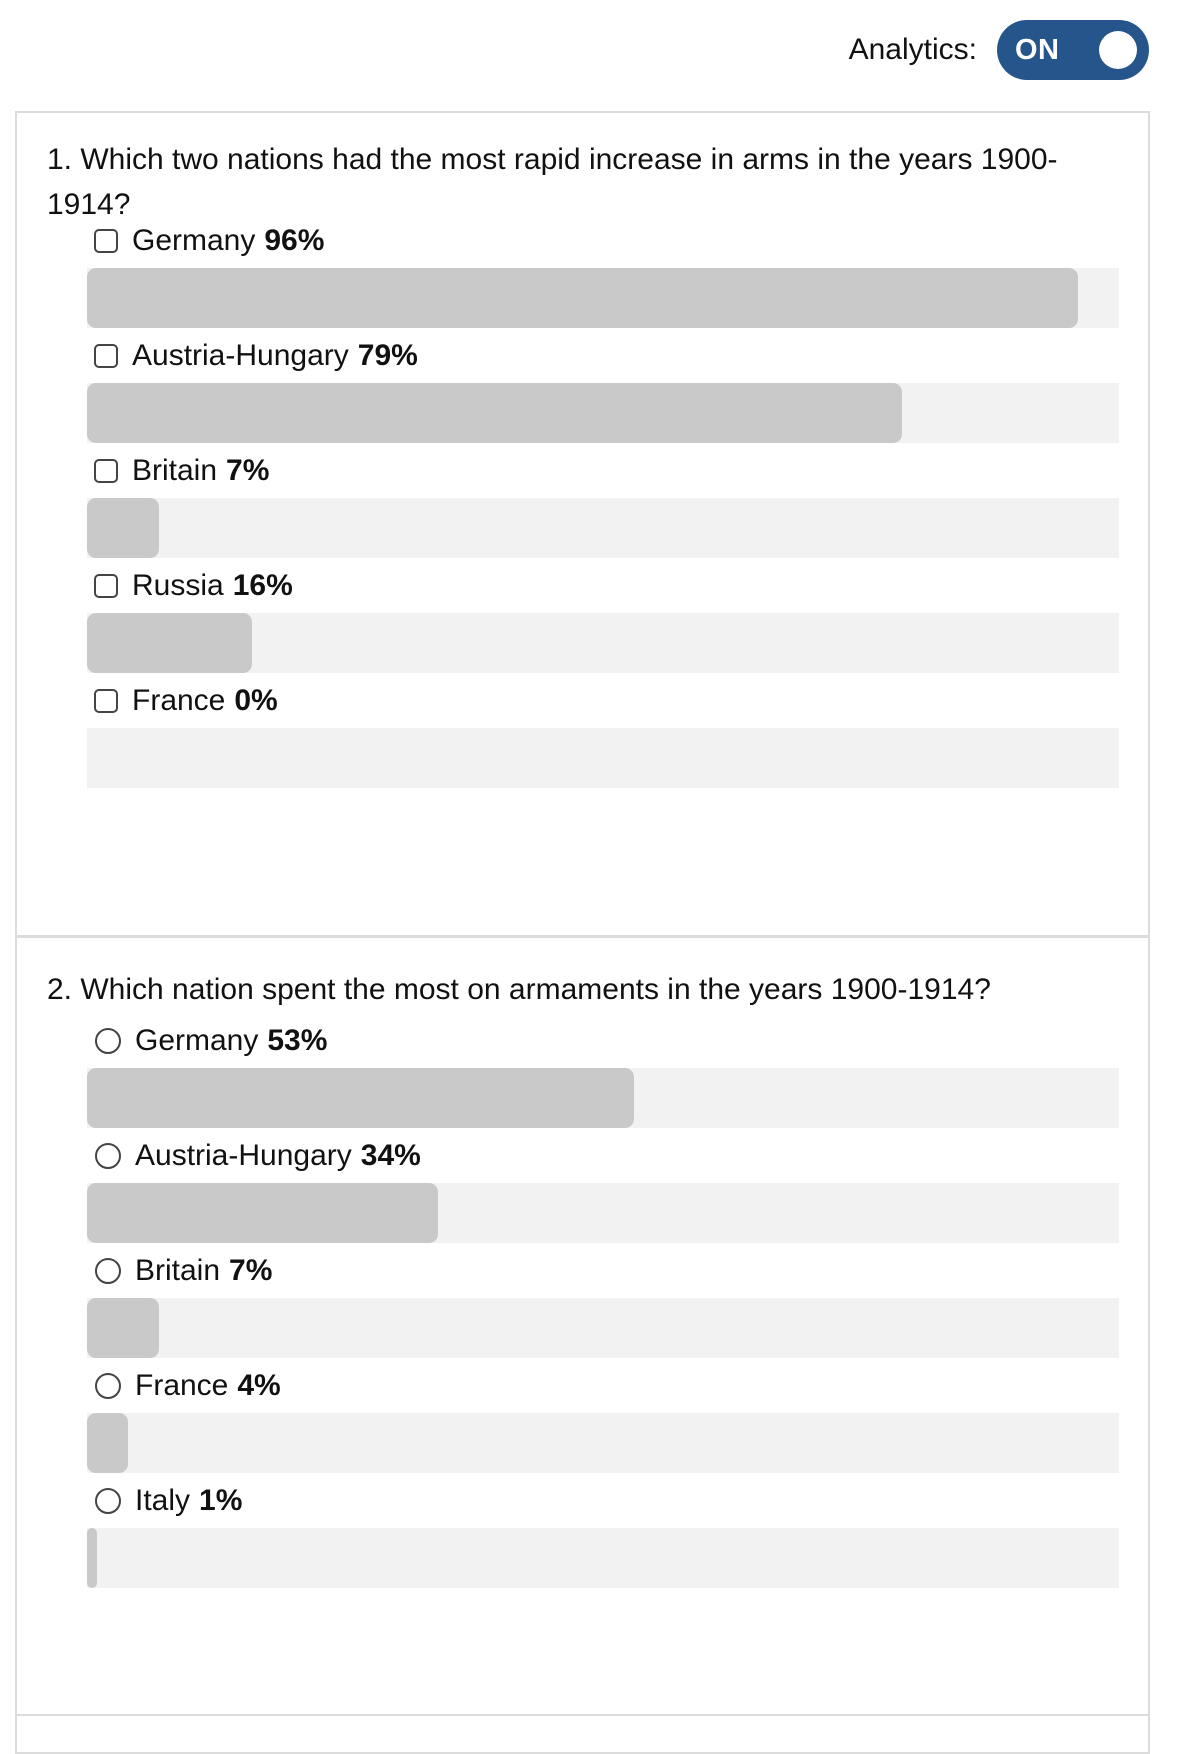 Image resolution: width=1190 pixels, height=1754 pixels. I want to click on option-label: Italy, so click(163, 1500).